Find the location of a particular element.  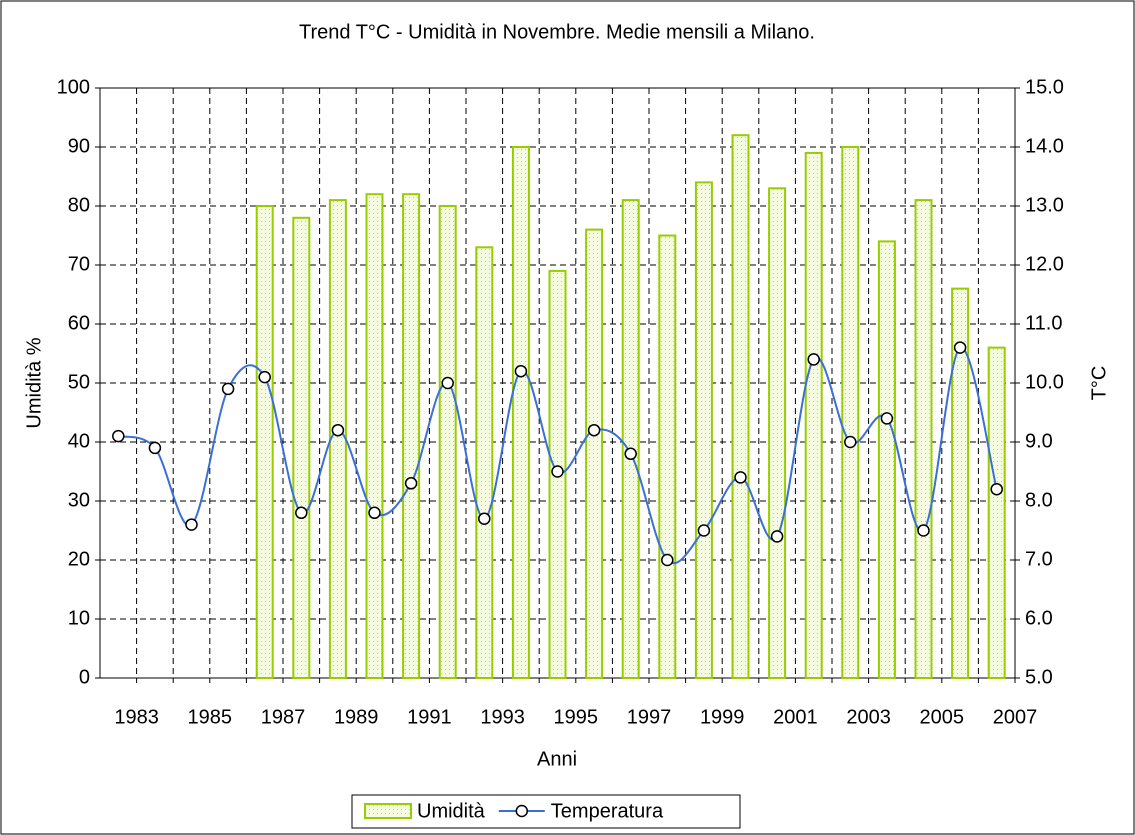

y-tick-label: 20 is located at coordinates (79, 559).